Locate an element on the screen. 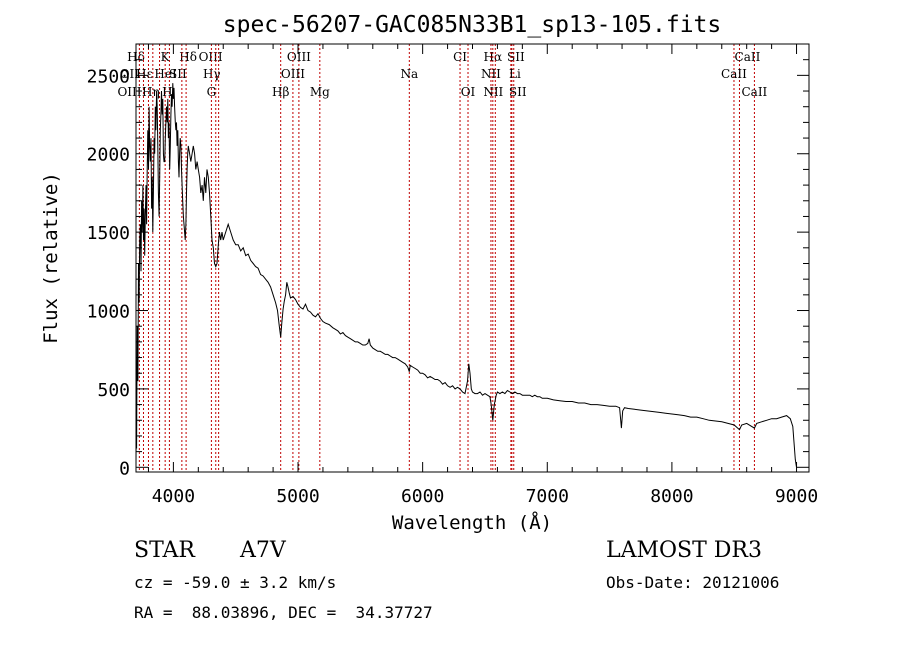 The height and width of the screenshot is (649, 900). x-tick-label: 6000 is located at coordinates (422, 496).